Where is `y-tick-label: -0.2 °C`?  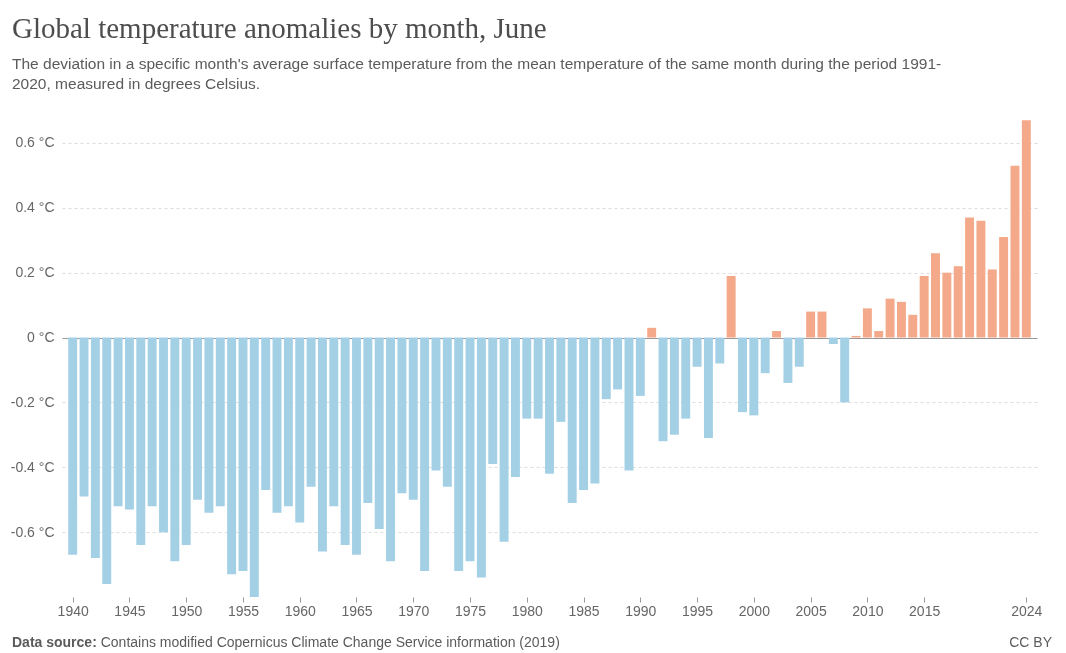
y-tick-label: -0.2 °C is located at coordinates (32, 401).